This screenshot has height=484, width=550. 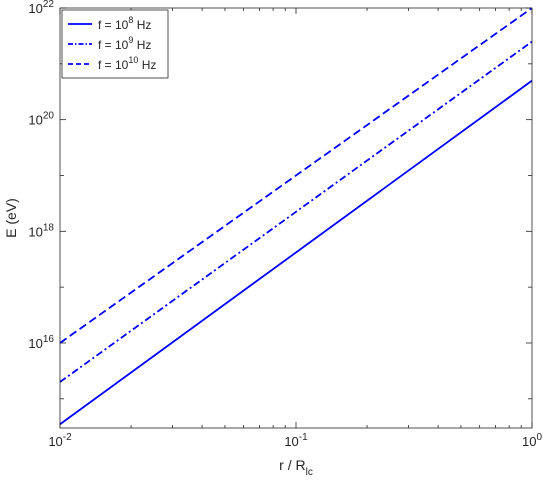 I want to click on x-tick-exponent: -2, so click(x=67, y=437).